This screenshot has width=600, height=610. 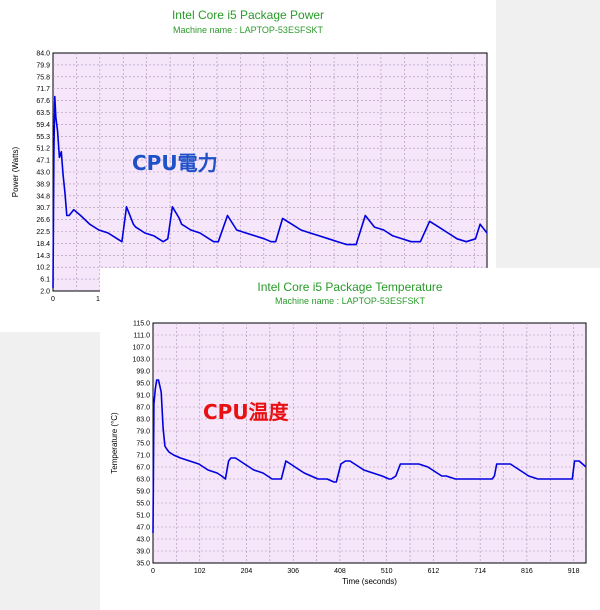 What do you see at coordinates (43, 196) in the screenshot?
I see `power-ytick-label: 34.8` at bounding box center [43, 196].